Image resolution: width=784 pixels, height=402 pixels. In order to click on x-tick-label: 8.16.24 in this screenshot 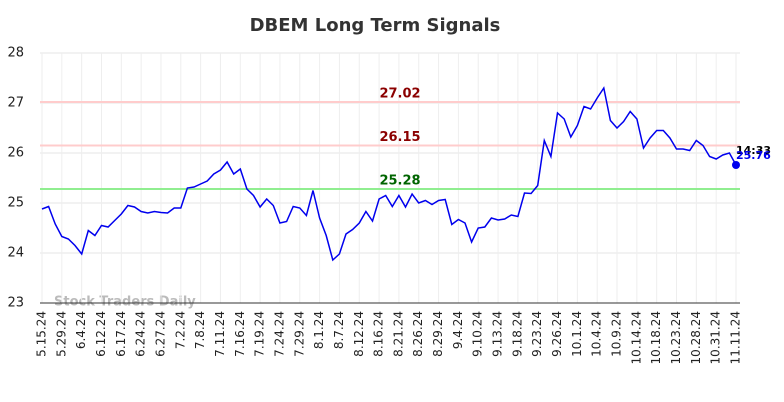, I will do `click(379, 334)`.